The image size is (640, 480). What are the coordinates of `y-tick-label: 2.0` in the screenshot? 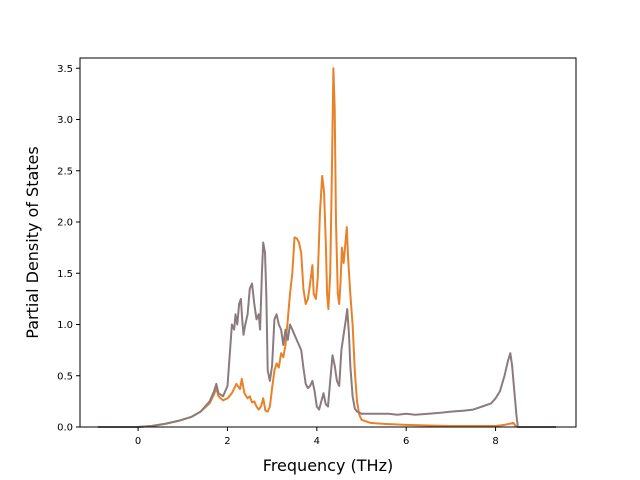 It's located at (65, 223).